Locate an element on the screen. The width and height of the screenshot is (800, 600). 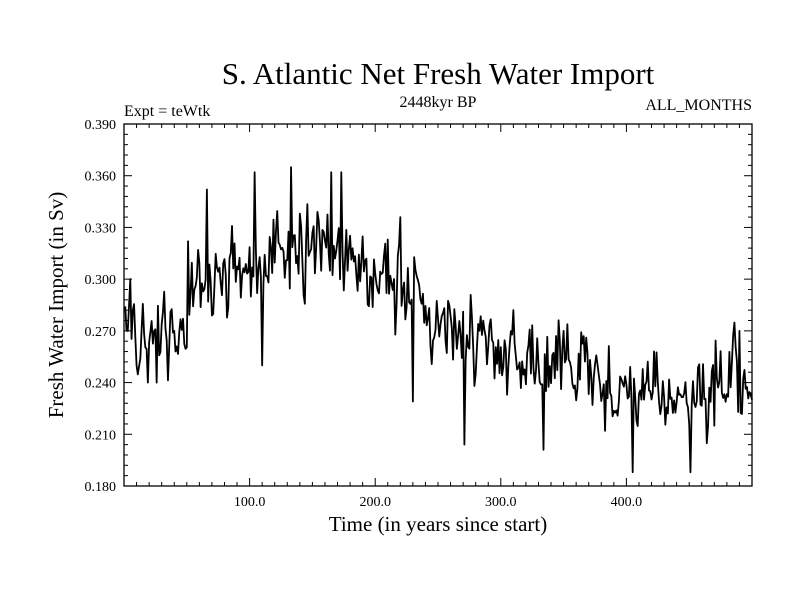
y-tick-label: 0.270 is located at coordinates (101, 332).